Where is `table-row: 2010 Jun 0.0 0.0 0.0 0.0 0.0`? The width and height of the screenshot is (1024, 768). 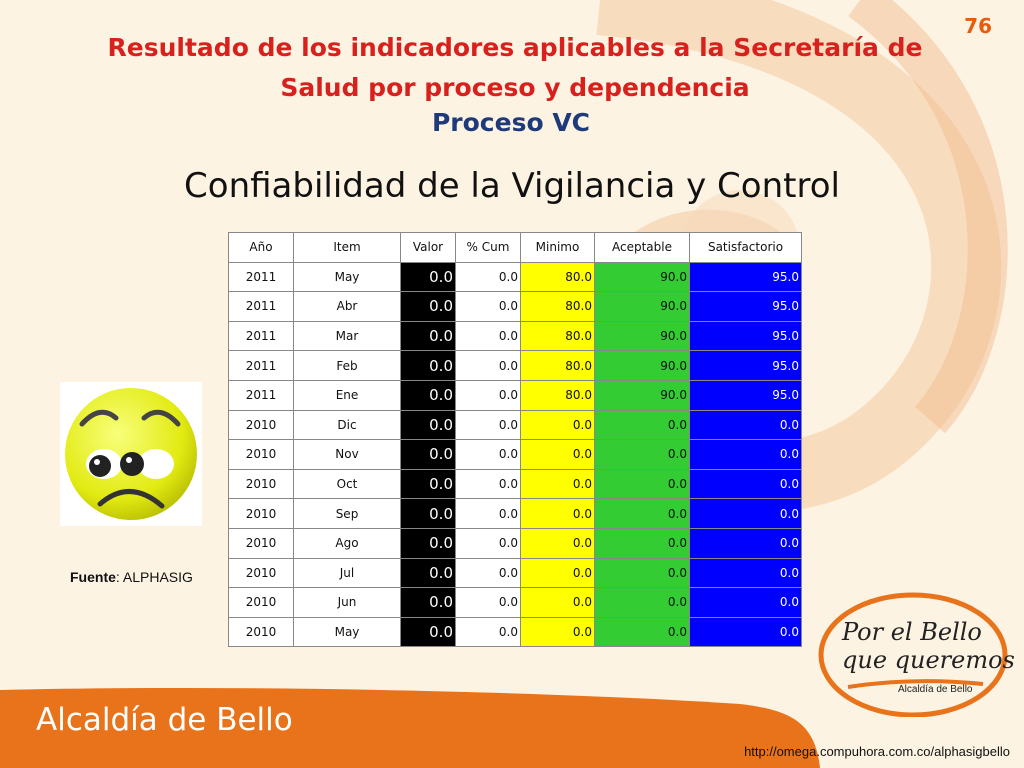
table-row: 2010 Jun 0.0 0.0 0.0 0.0 0.0 is located at coordinates (515, 602).